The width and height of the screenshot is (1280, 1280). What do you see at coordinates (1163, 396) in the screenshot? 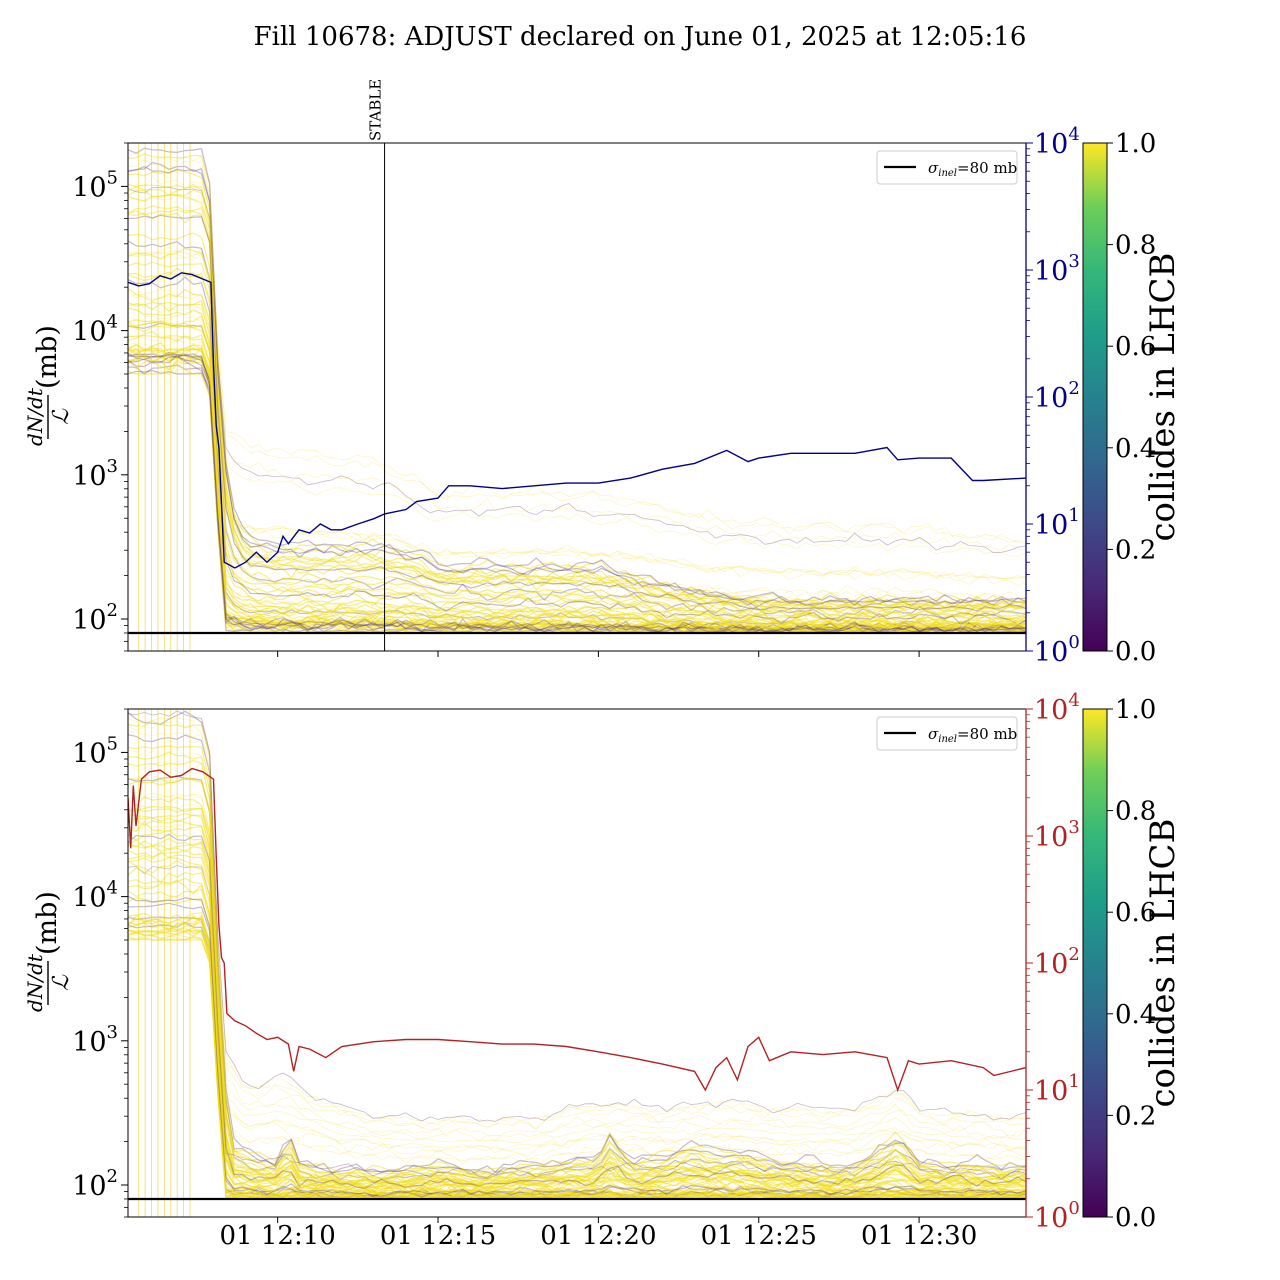
I see `colorbar-label: collides in LHCB` at bounding box center [1163, 396].